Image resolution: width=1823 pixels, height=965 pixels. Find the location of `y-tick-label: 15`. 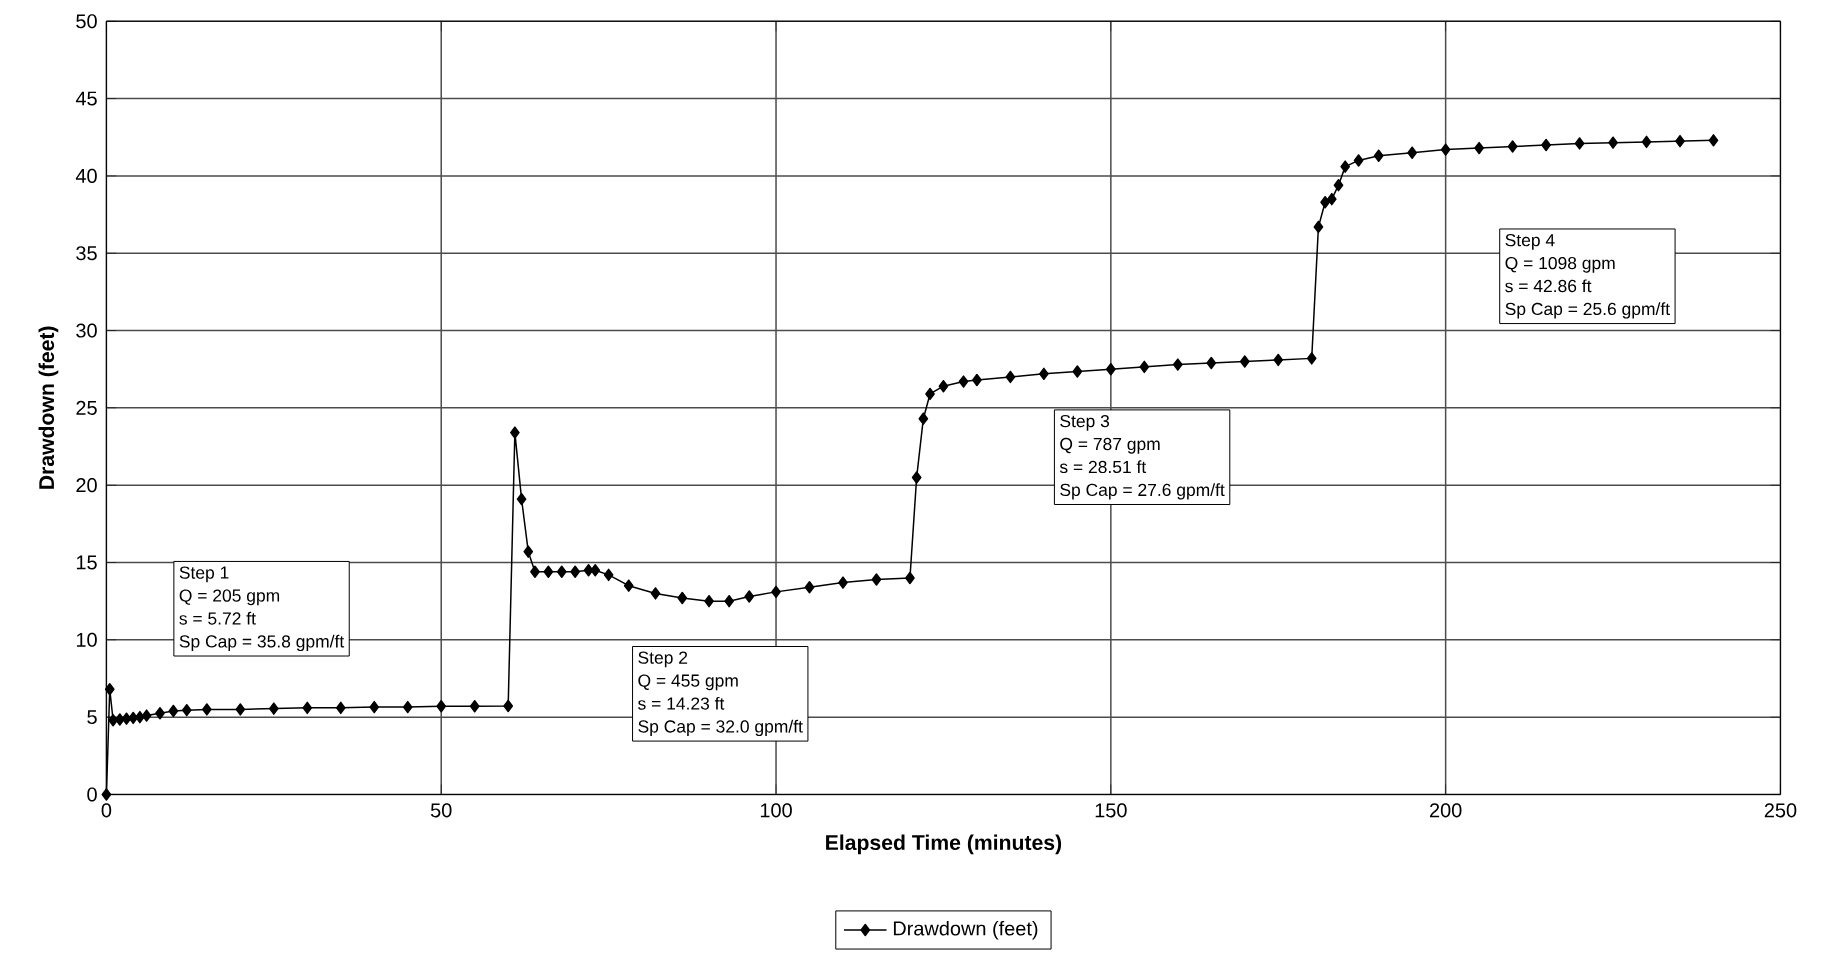

y-tick-label: 15 is located at coordinates (86, 562).